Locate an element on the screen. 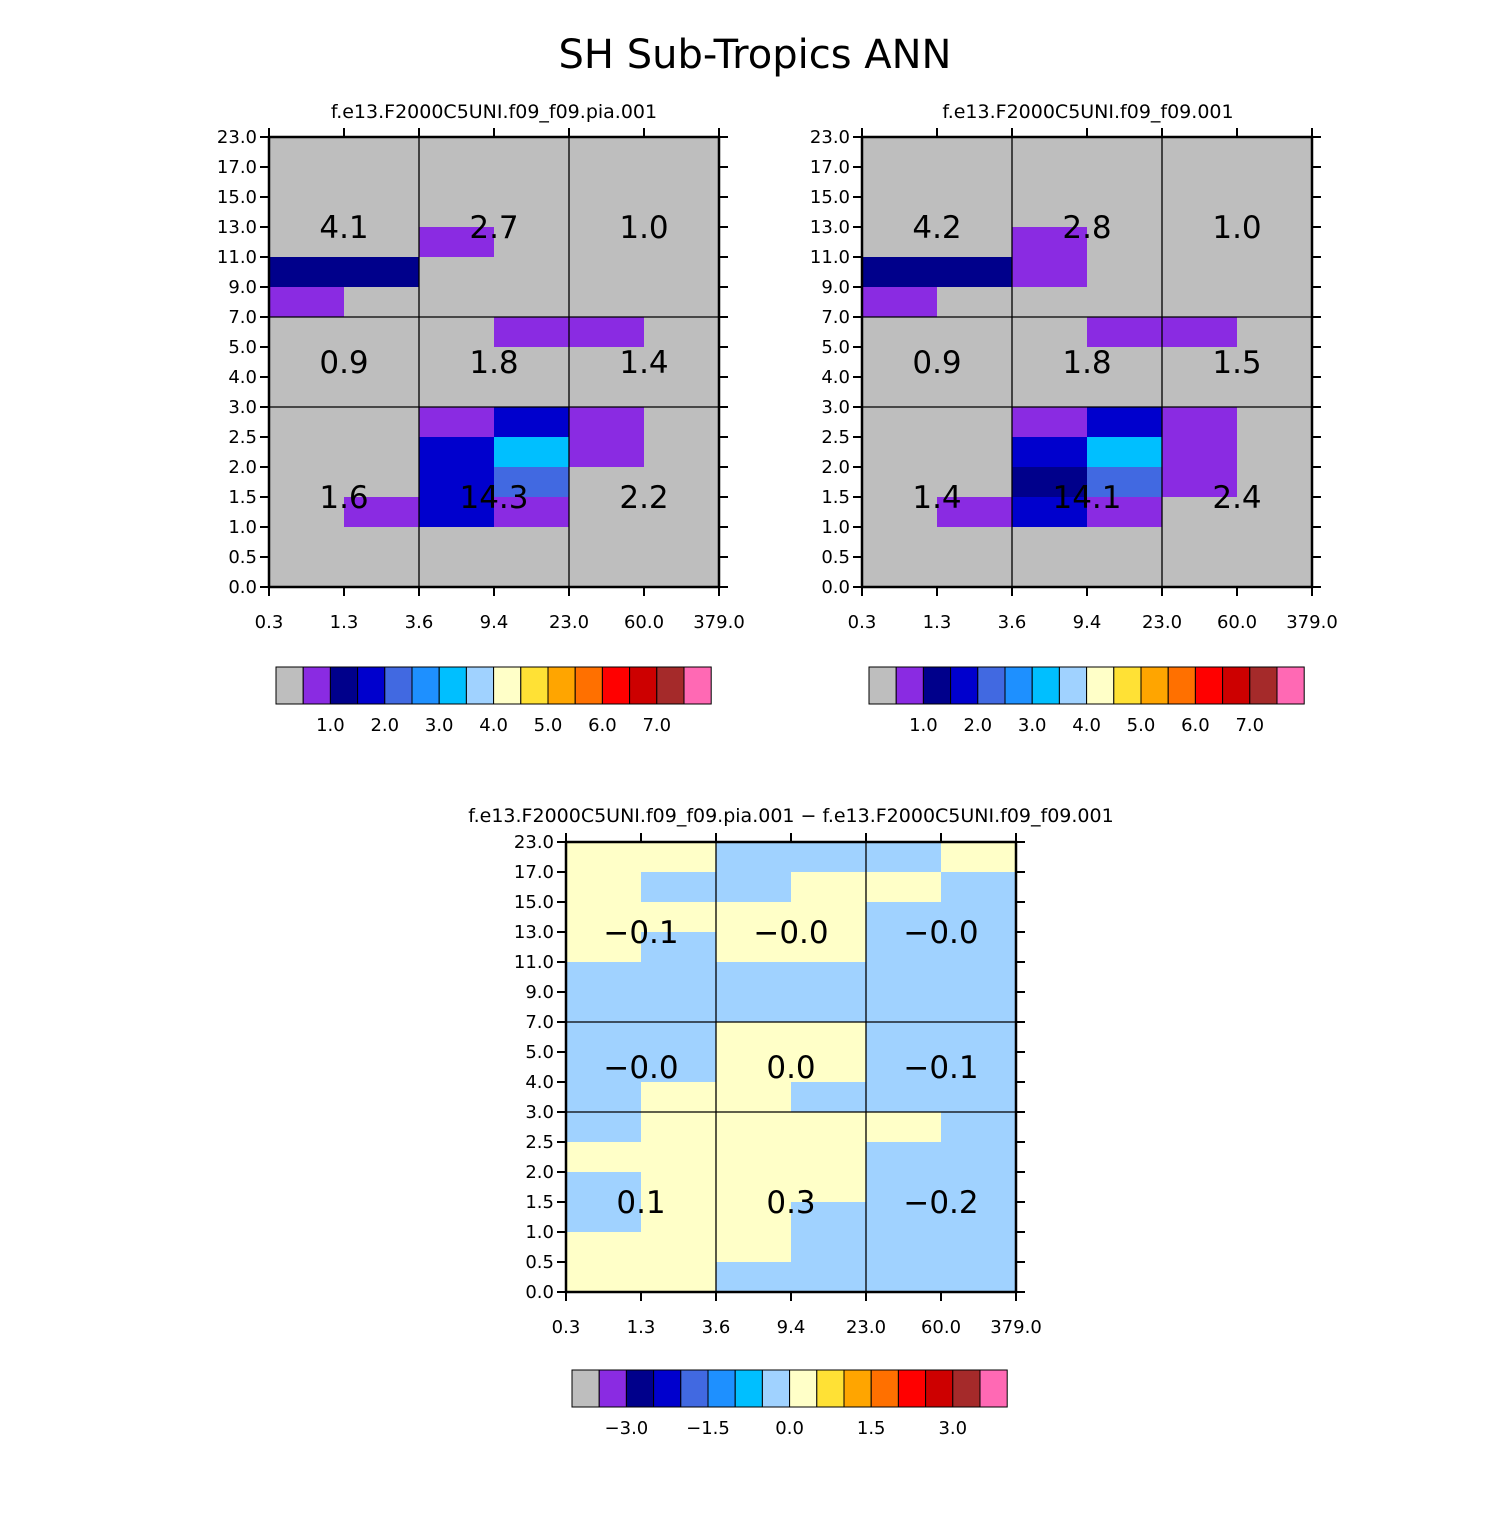 The image size is (1510, 1514). box-value-label: 14.1 is located at coordinates (1086, 498).